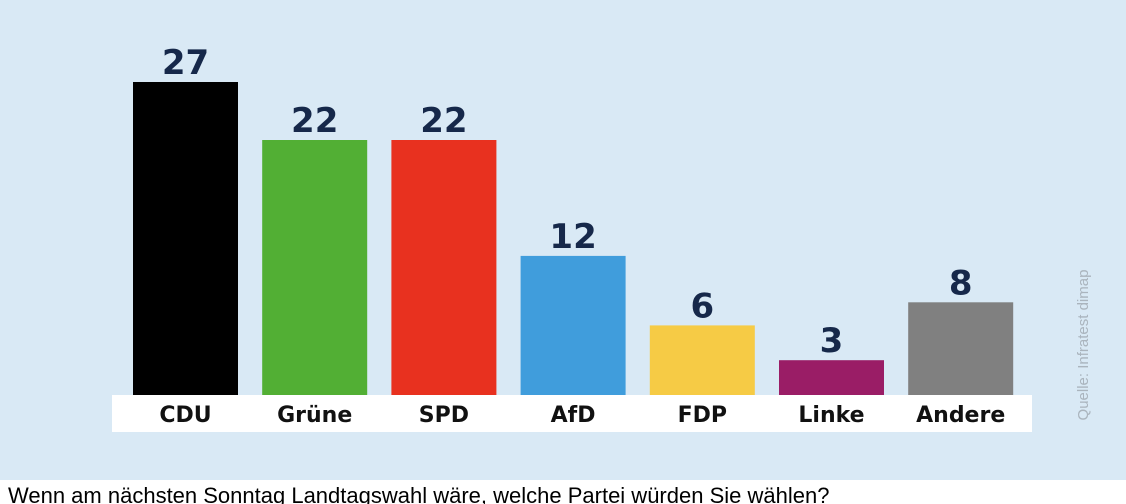 The width and height of the screenshot is (1126, 504). I want to click on category-label-afd: AfD, so click(573, 415).